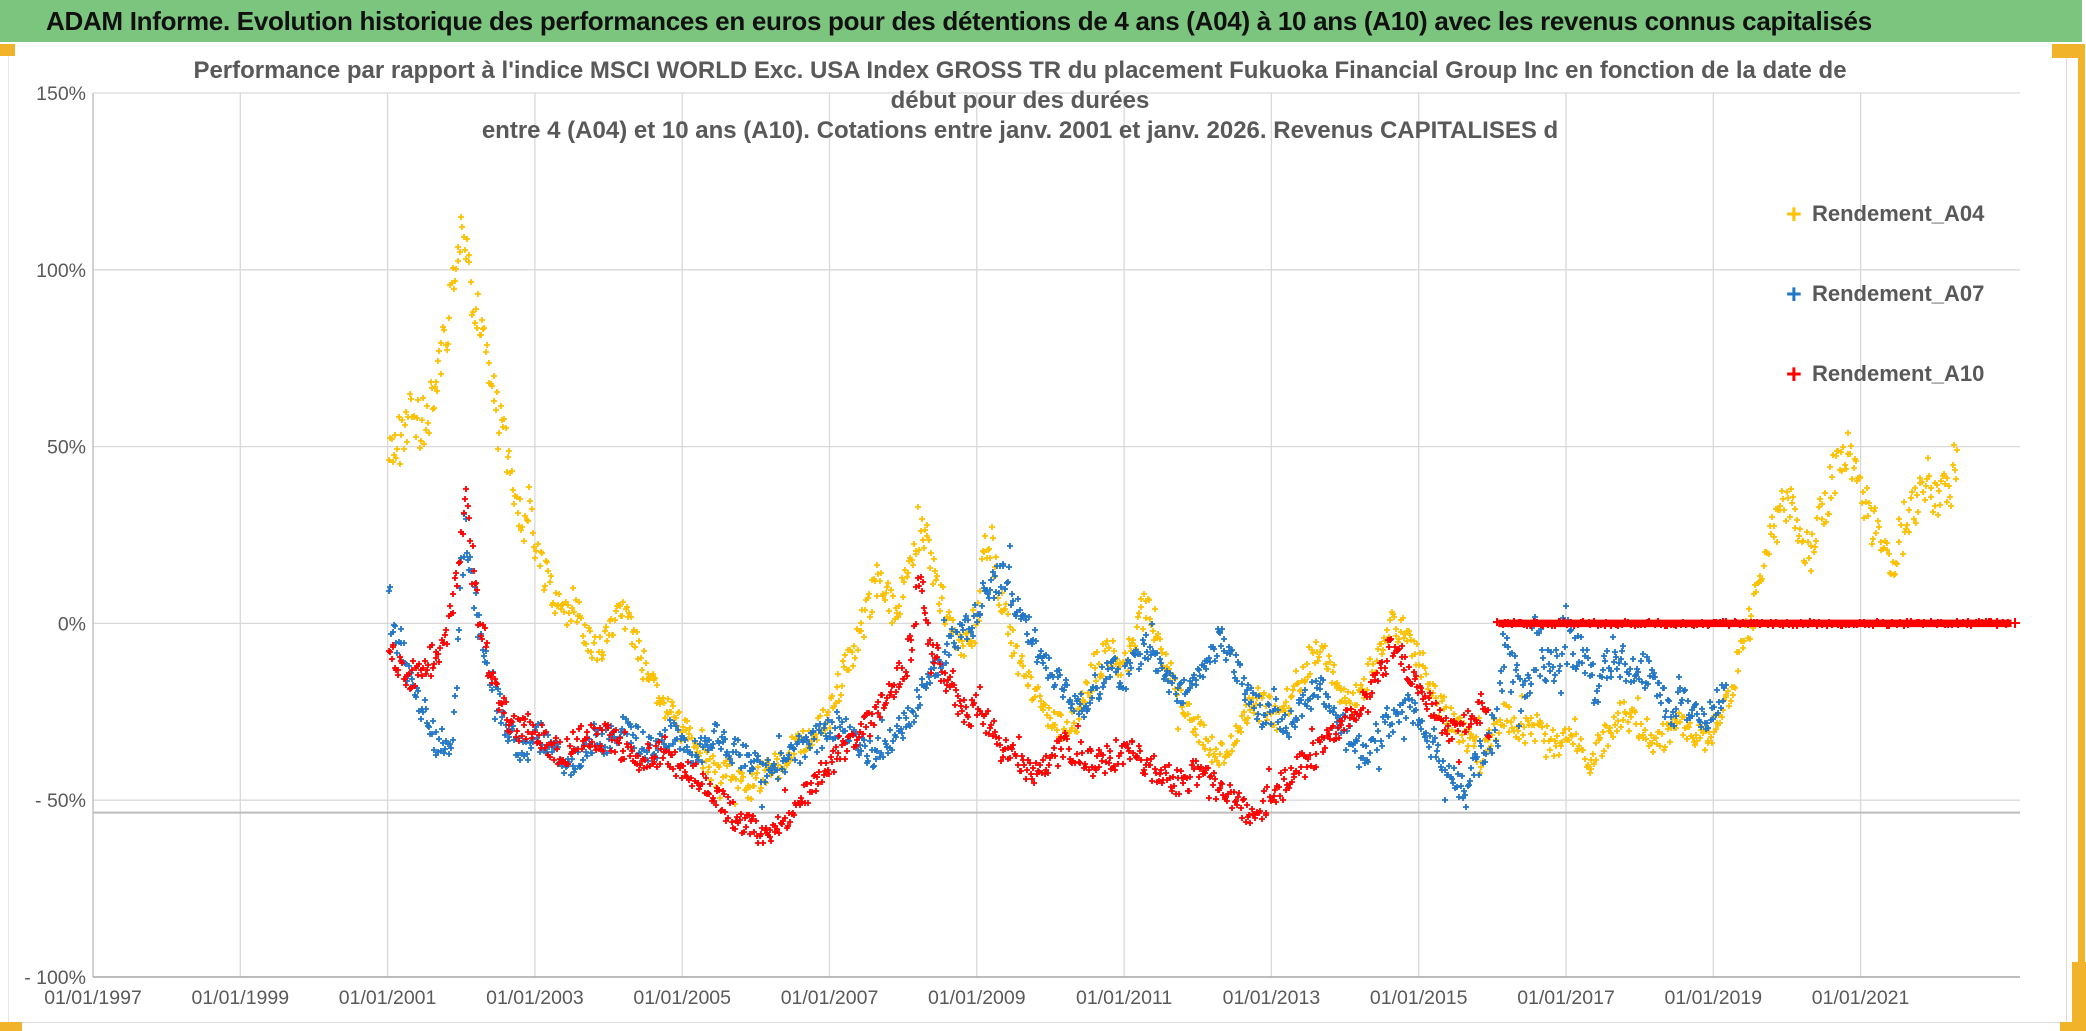 The height and width of the screenshot is (1031, 2086). Describe the element at coordinates (1861, 998) in the screenshot. I see `svg-text: 01/01/2021` at that location.